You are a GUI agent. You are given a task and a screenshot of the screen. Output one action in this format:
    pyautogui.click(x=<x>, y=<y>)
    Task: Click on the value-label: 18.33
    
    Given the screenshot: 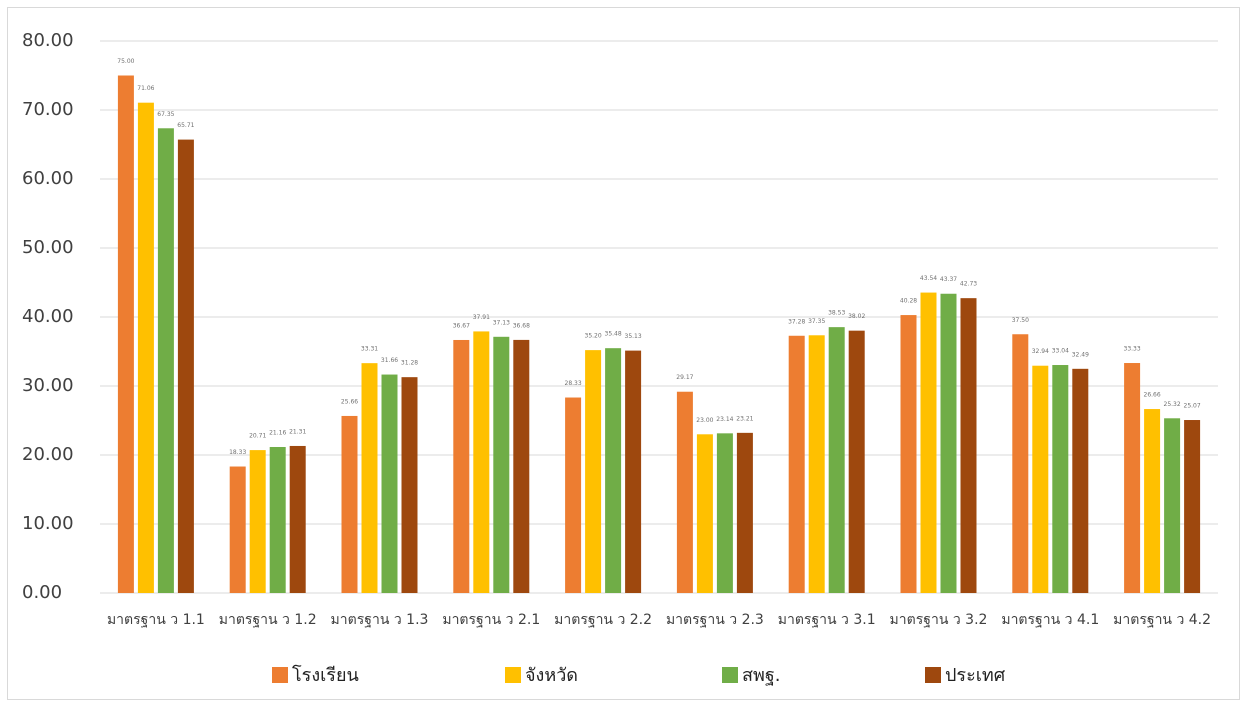 What is the action you would take?
    pyautogui.click(x=237, y=452)
    